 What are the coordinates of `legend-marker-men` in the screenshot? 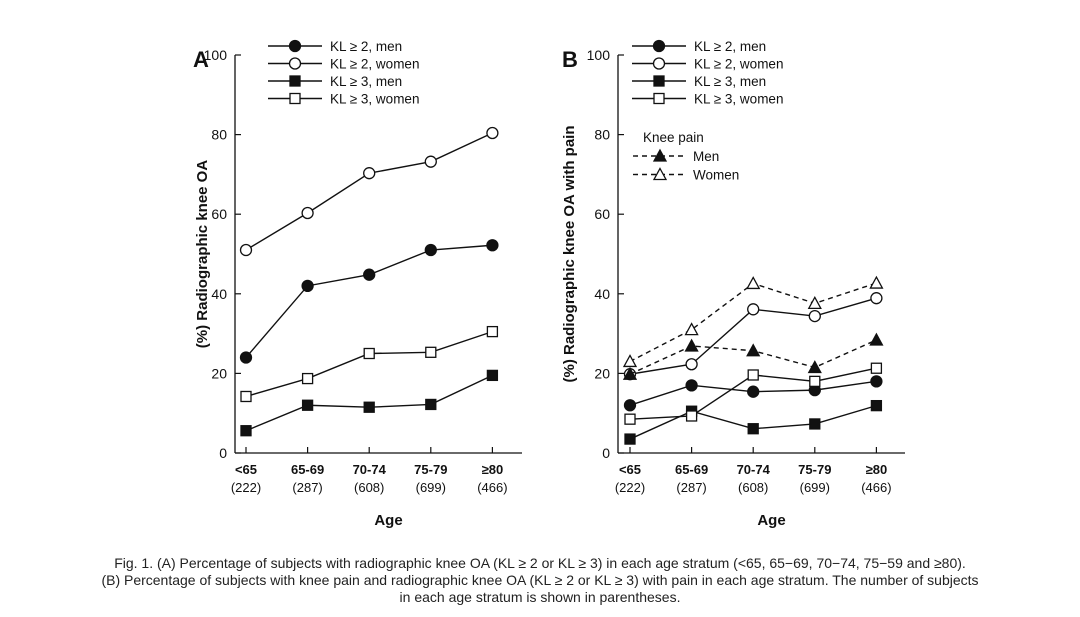 It's located at (660, 155).